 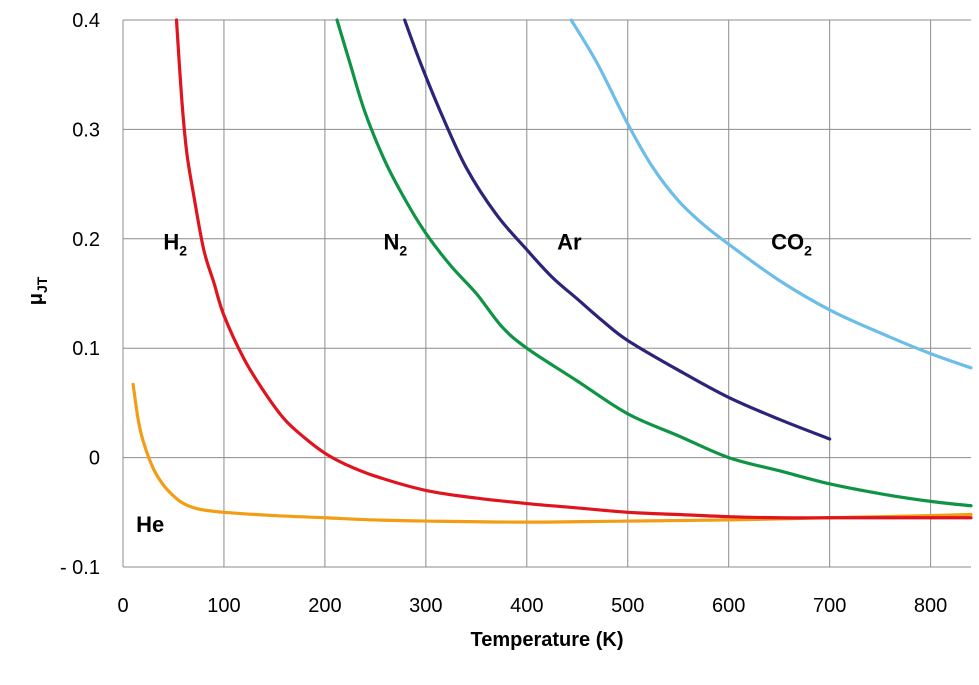 I want to click on x-tick-label: 200, so click(x=324, y=606).